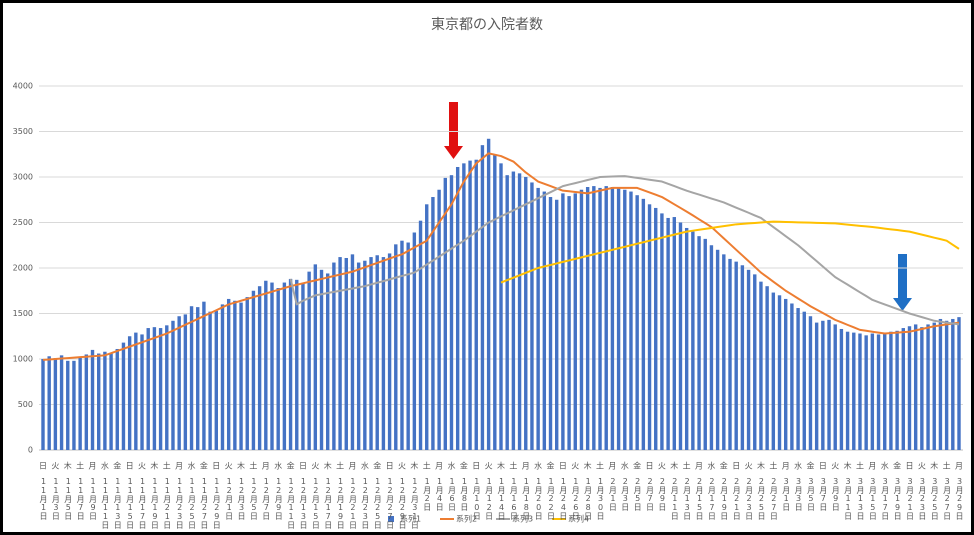  Describe the element at coordinates (254, 498) in the screenshot. I see `x-tick-label: 12月5日` at that location.